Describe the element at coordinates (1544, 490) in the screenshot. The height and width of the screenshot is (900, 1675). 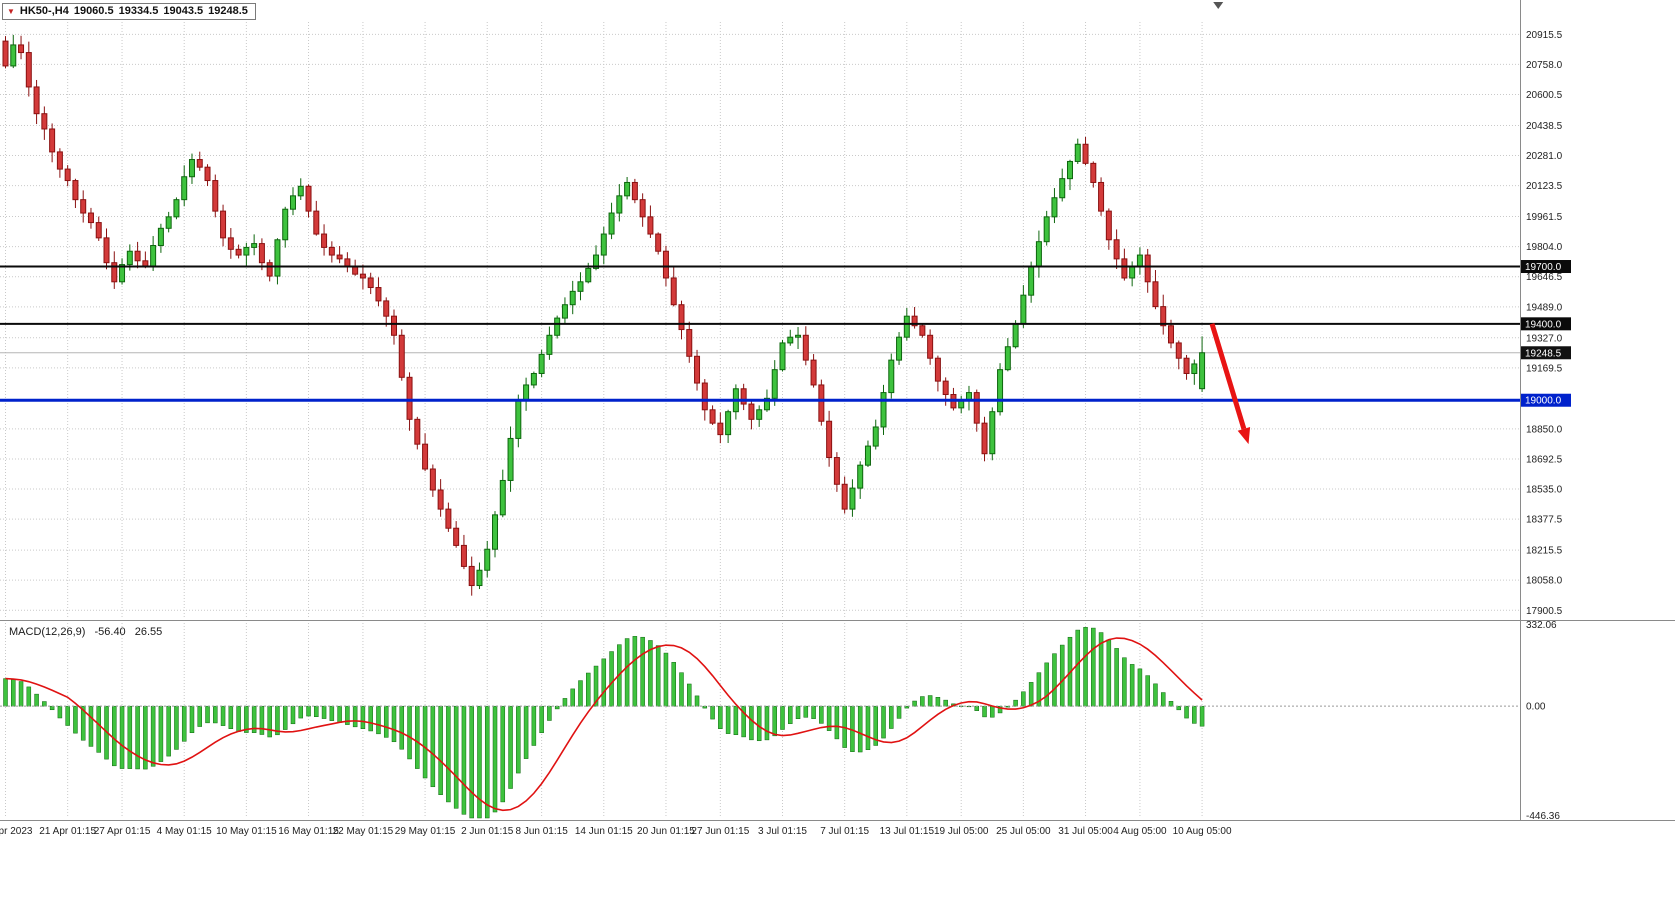
I see `price-tick-label: 18535.0` at that location.